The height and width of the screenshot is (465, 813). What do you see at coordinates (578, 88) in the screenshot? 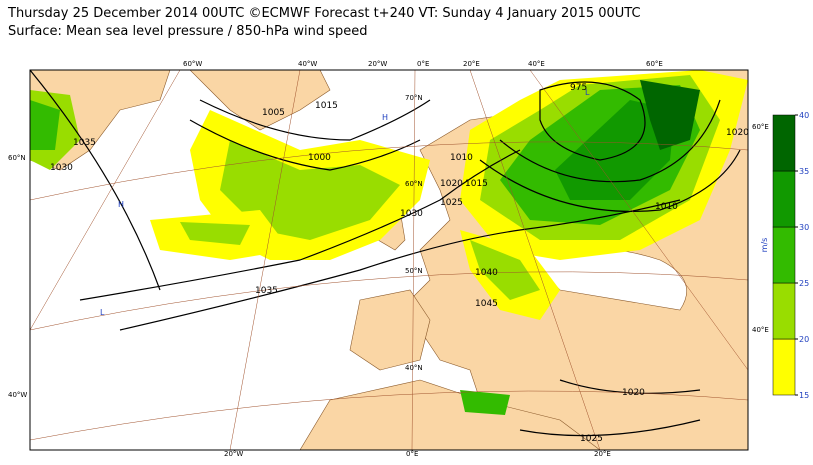
I see `isobar-label: 975` at bounding box center [578, 88].